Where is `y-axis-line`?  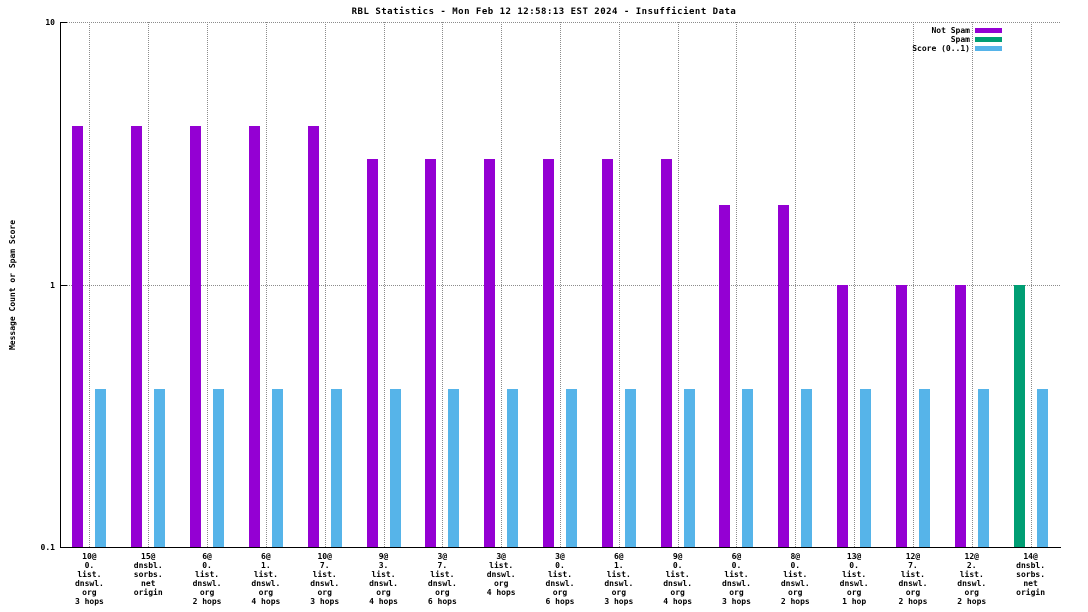
y-axis-line is located at coordinates (60, 284).